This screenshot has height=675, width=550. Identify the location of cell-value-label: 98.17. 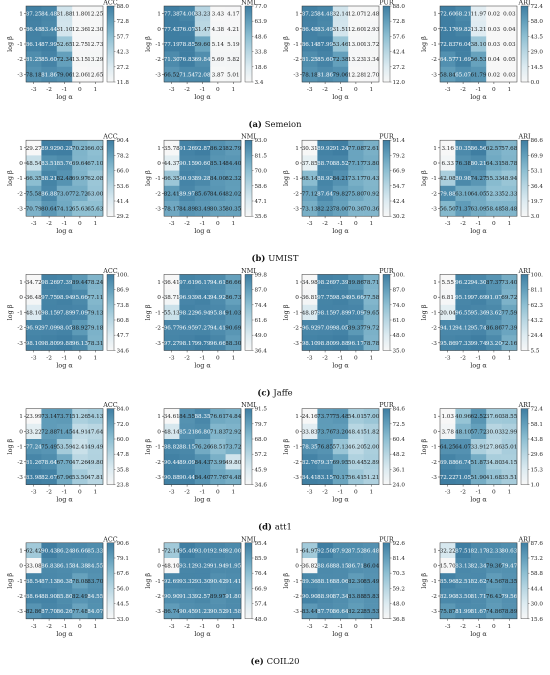
(187, 344).